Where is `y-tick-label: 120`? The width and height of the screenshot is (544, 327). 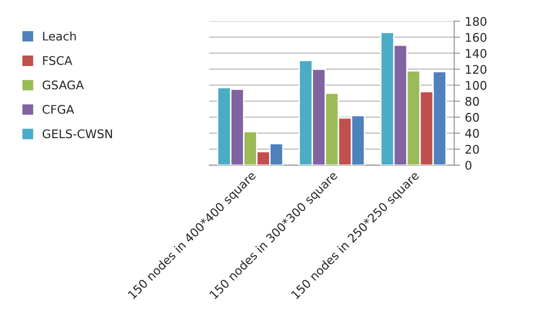 y-tick-label: 120 is located at coordinates (476, 69).